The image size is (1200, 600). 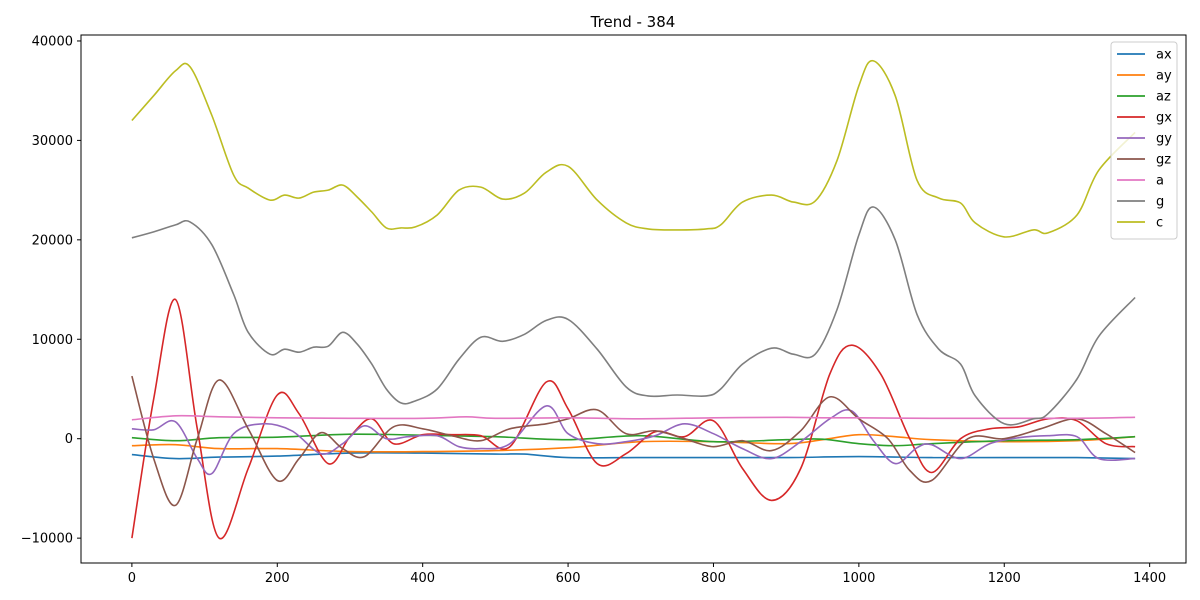 I want to click on legend-label-az: az, so click(x=1163, y=97).